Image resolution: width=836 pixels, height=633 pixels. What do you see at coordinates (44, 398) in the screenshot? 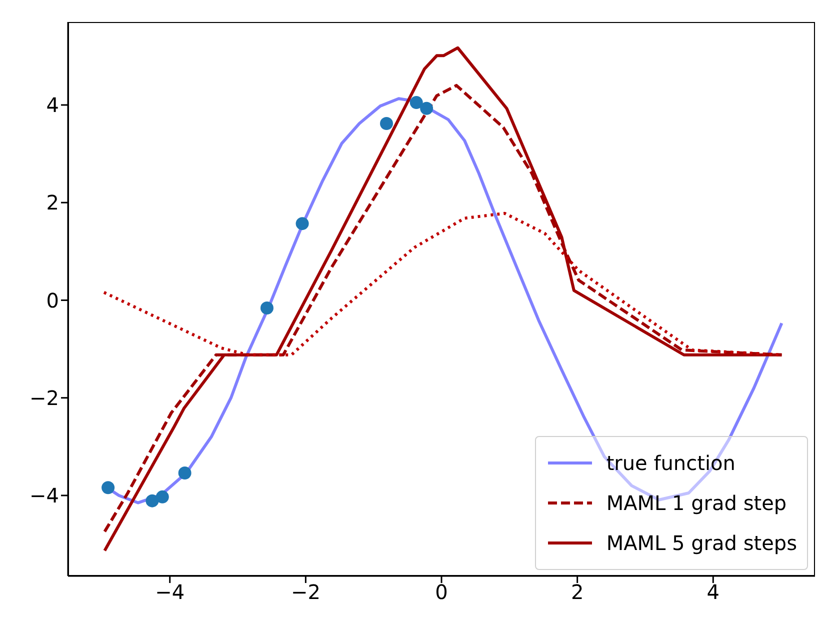
I see `y-tick-label: −2` at bounding box center [44, 398].